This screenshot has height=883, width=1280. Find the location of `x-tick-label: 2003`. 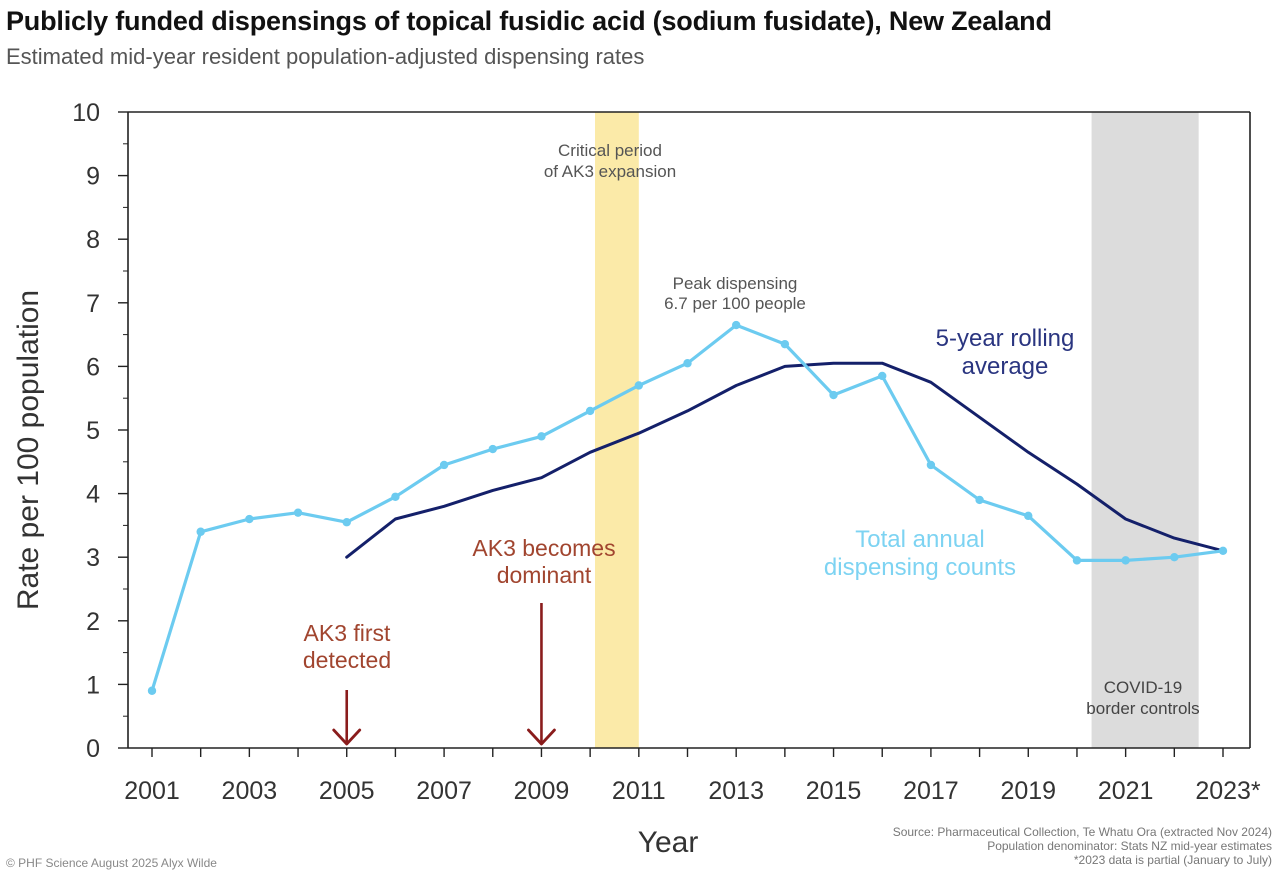

x-tick-label: 2003 is located at coordinates (250, 791).